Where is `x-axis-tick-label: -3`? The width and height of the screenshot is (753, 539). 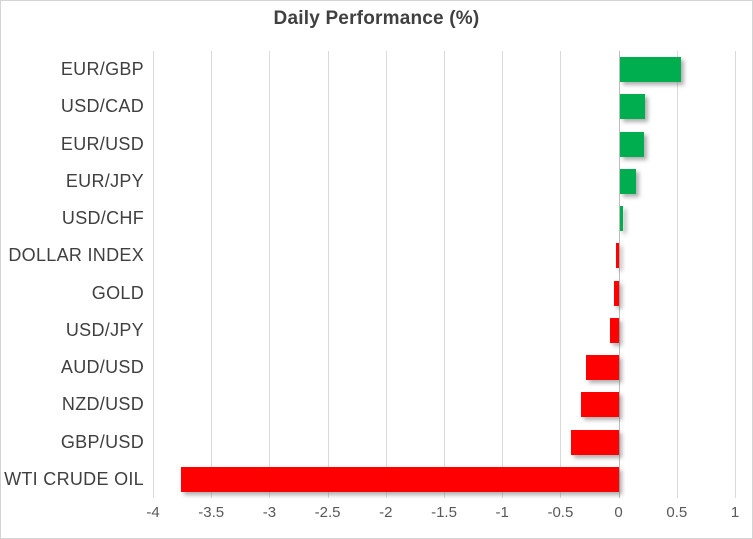
x-axis-tick-label: -3 is located at coordinates (269, 512).